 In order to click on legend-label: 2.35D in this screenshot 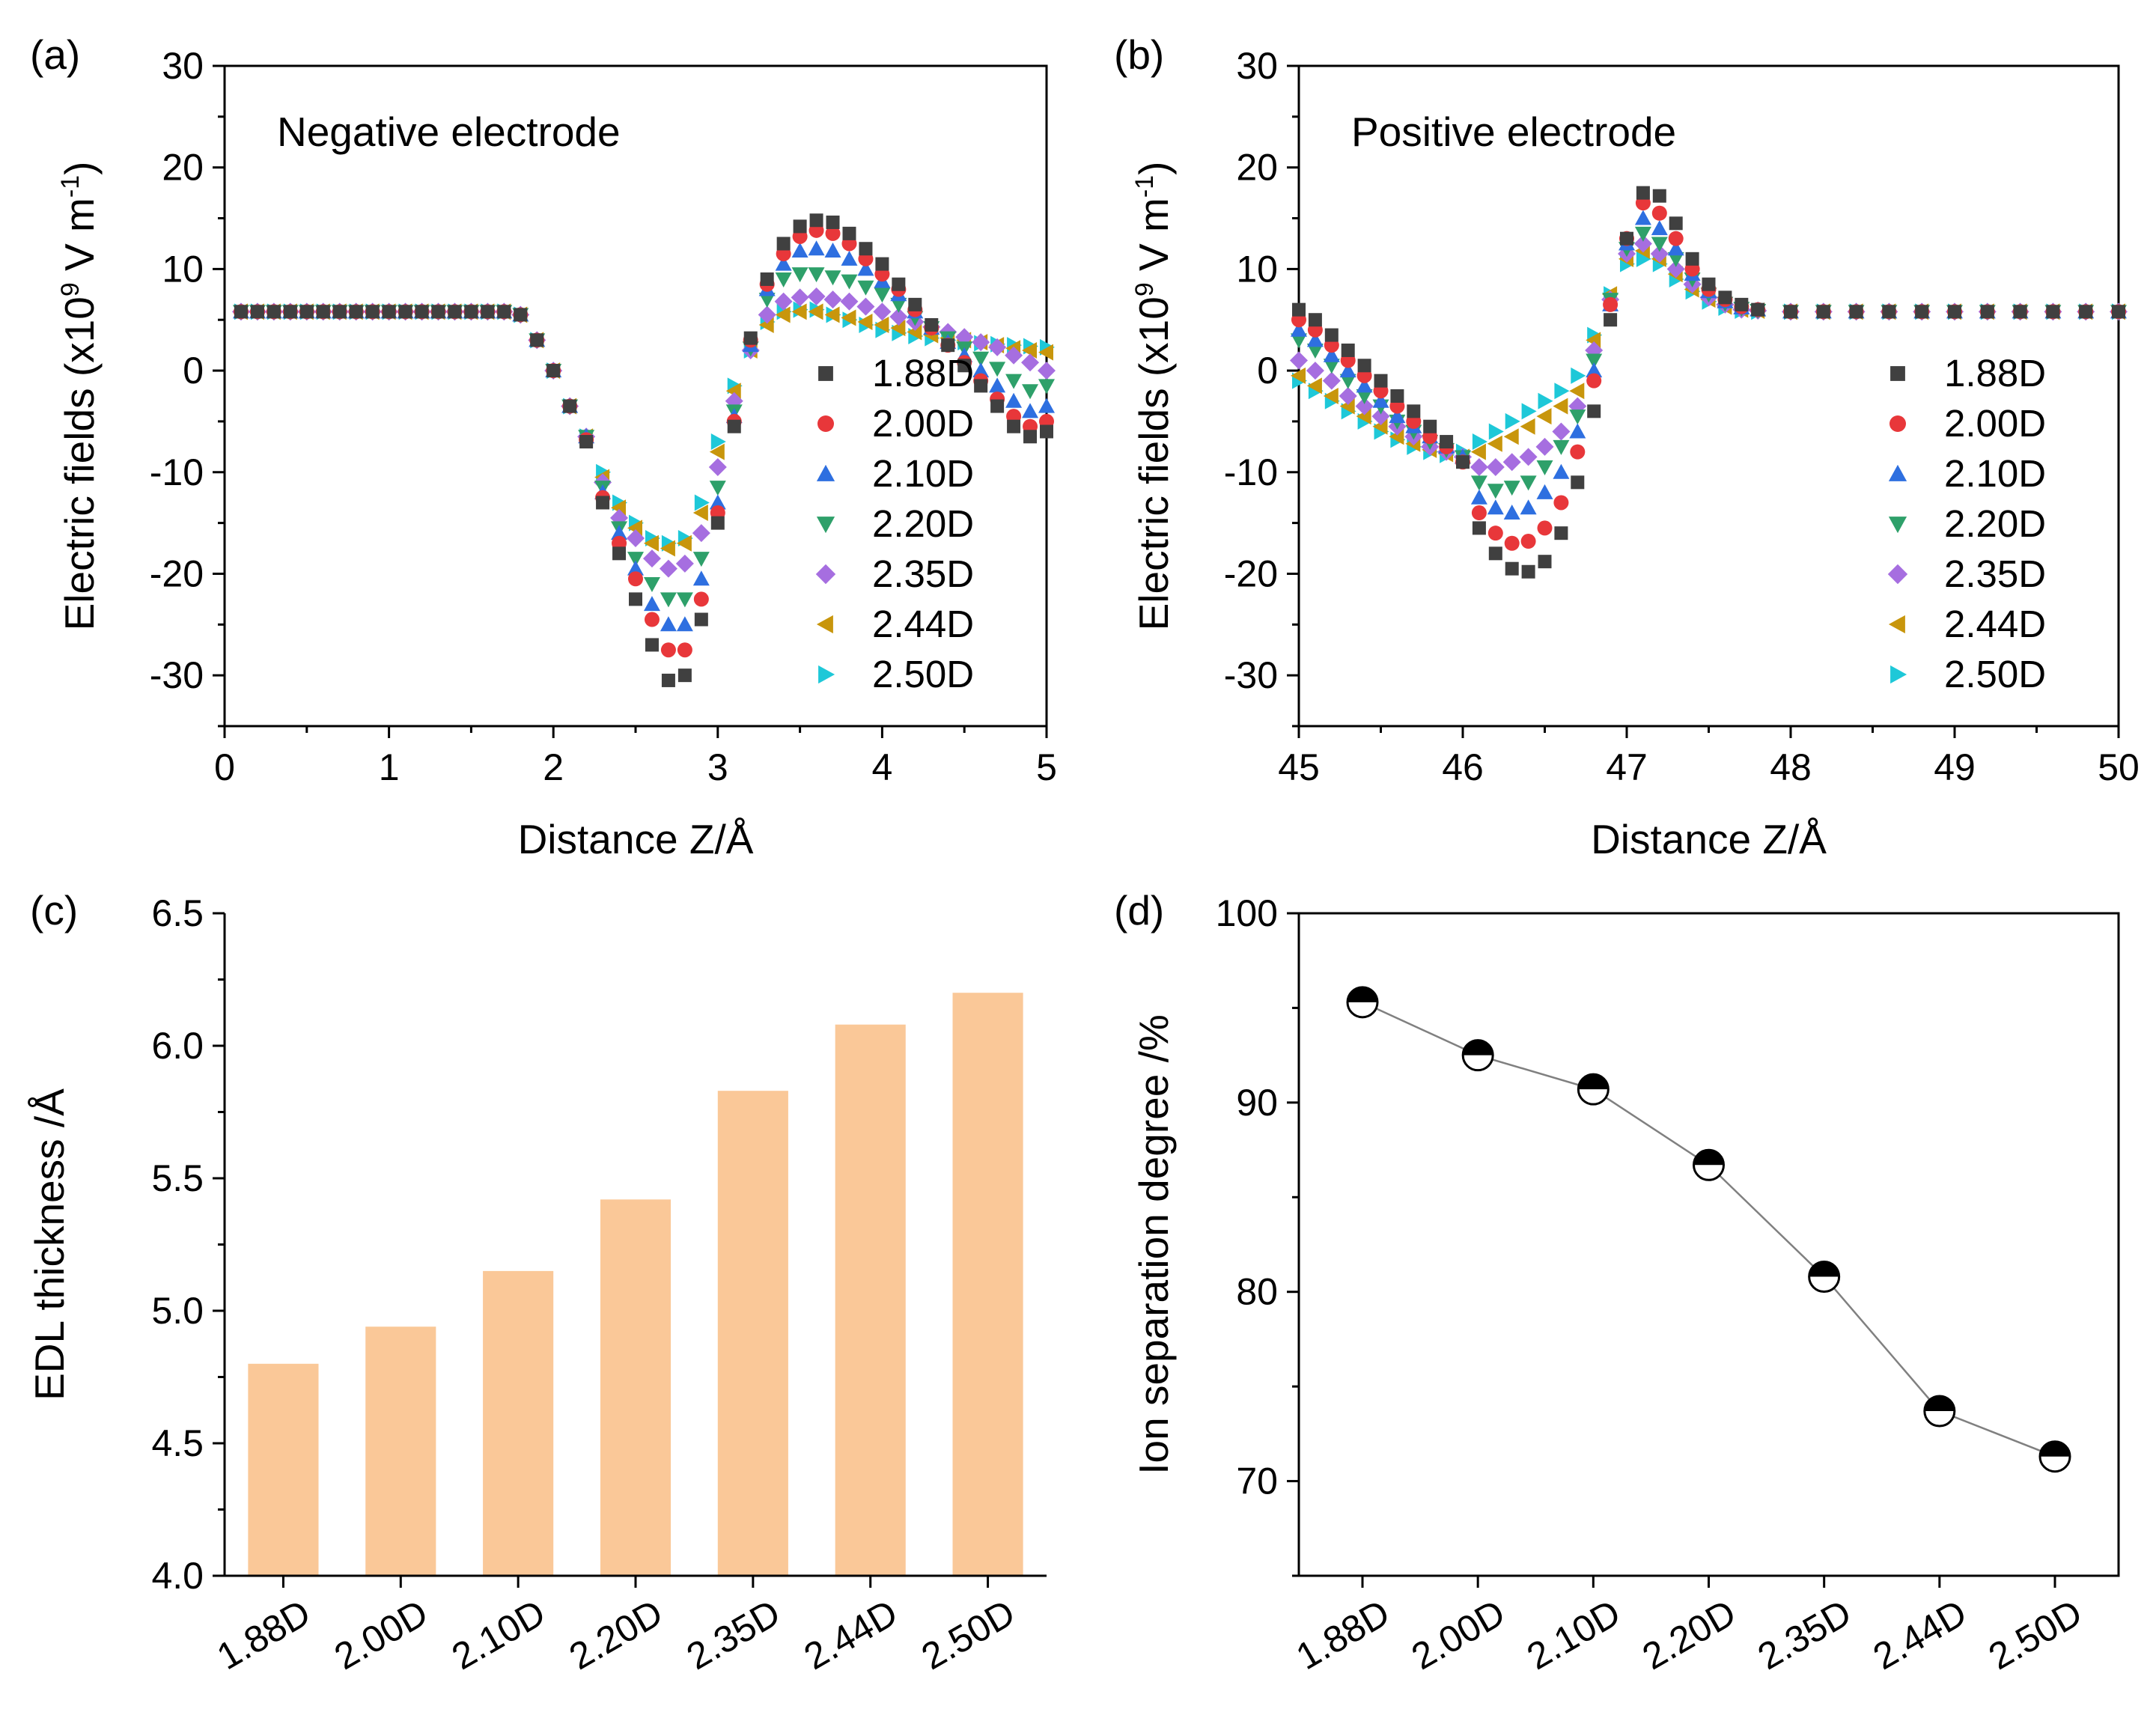, I will do `click(1995, 573)`.